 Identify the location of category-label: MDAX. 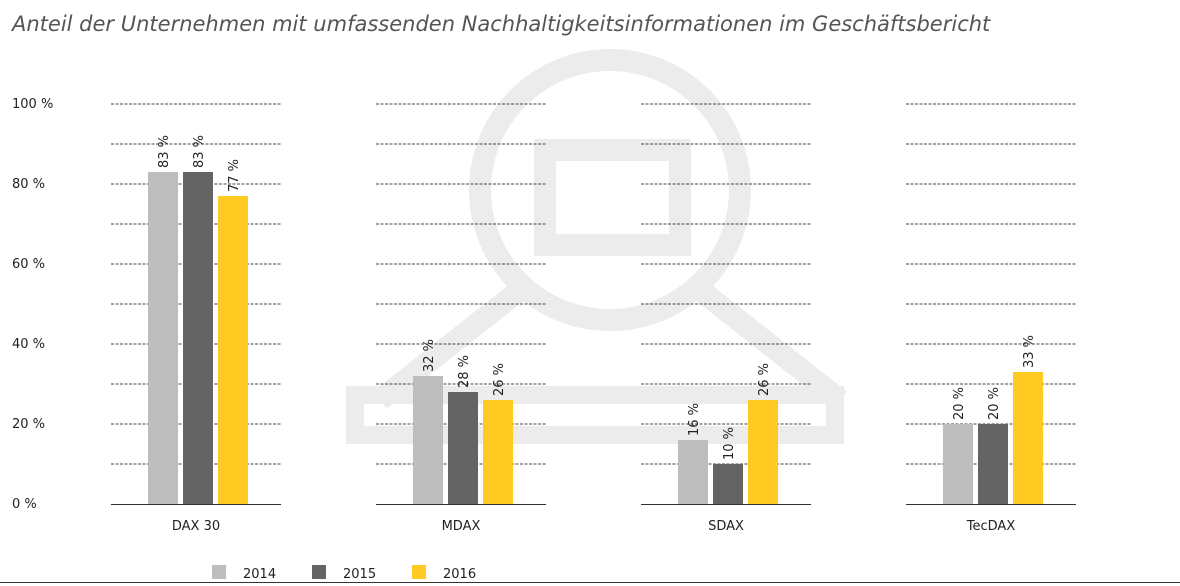
(461, 526).